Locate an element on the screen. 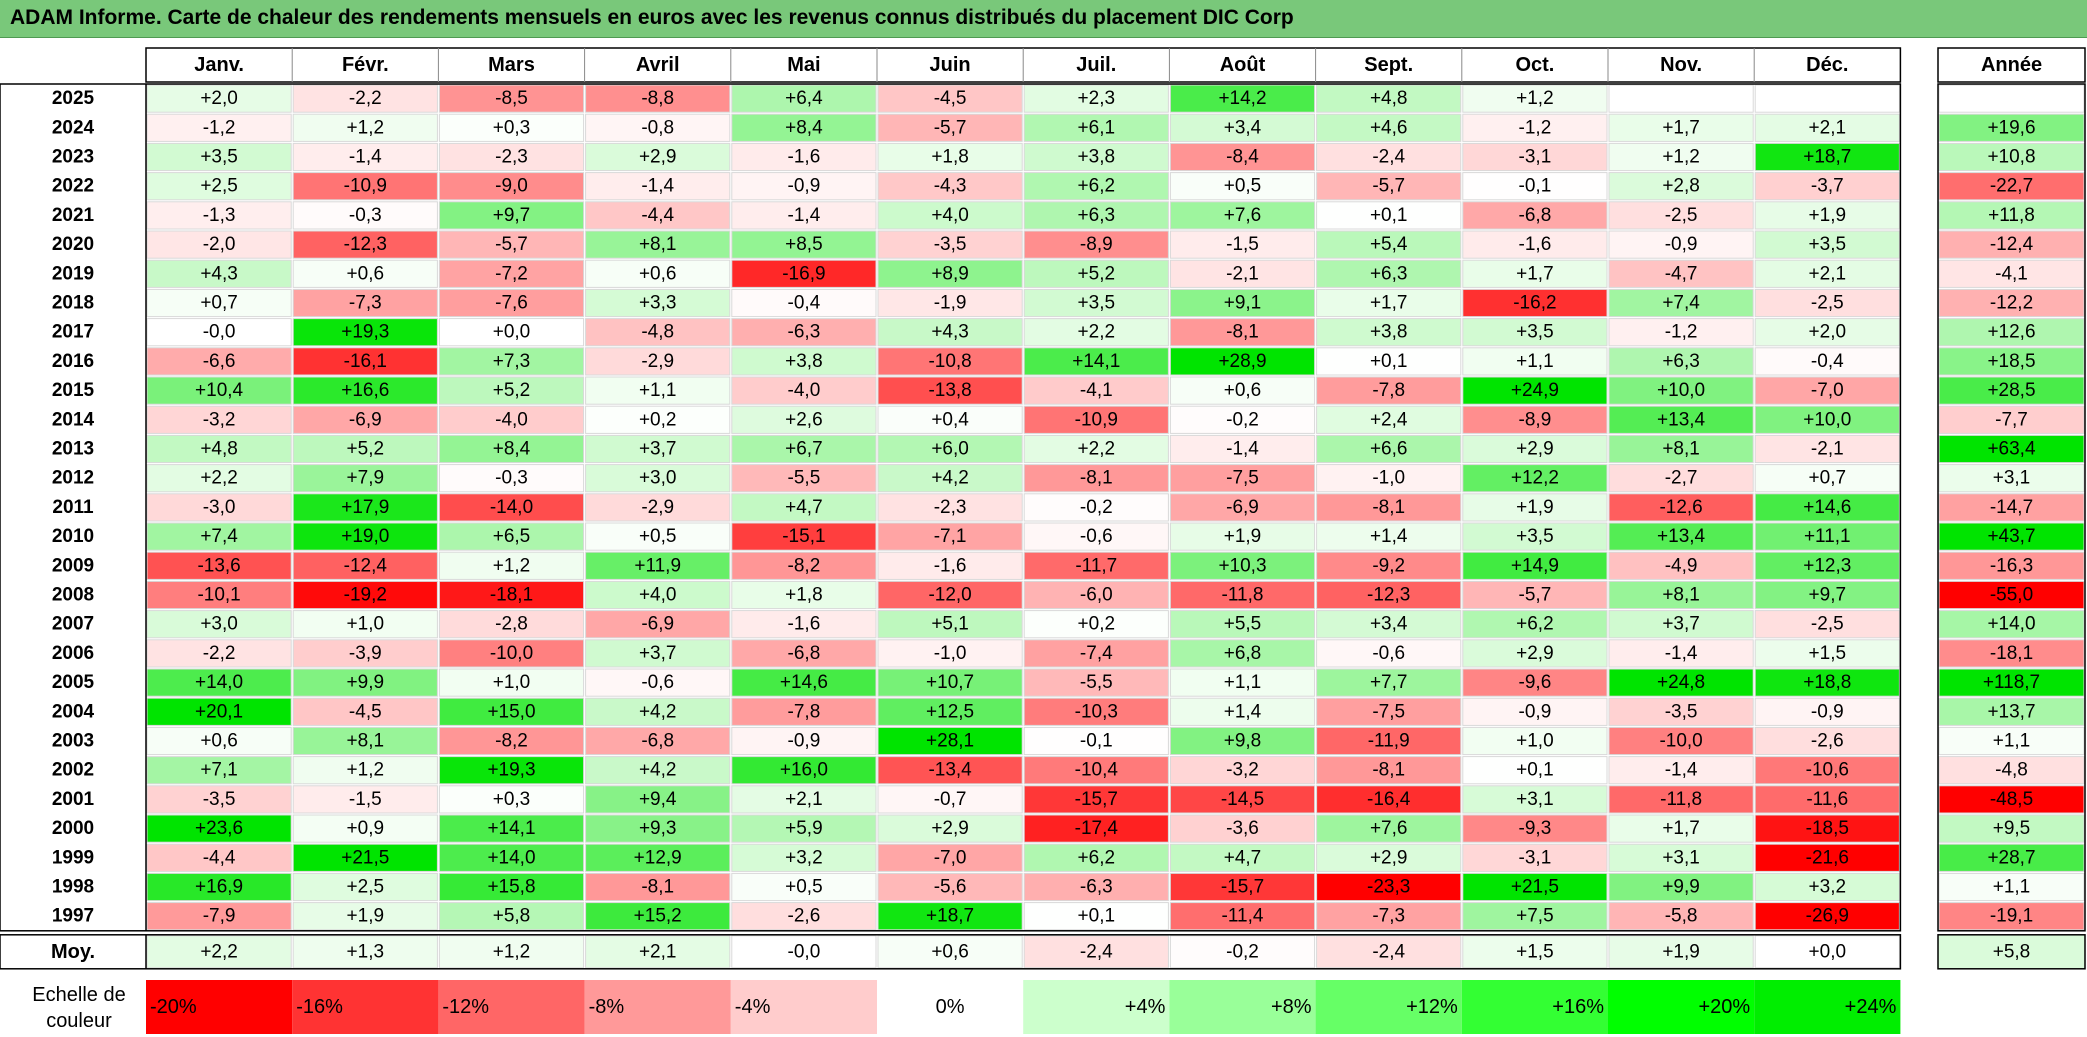 This screenshot has width=2087, height=1037. cell-value-label: -4,4 is located at coordinates (657, 215).